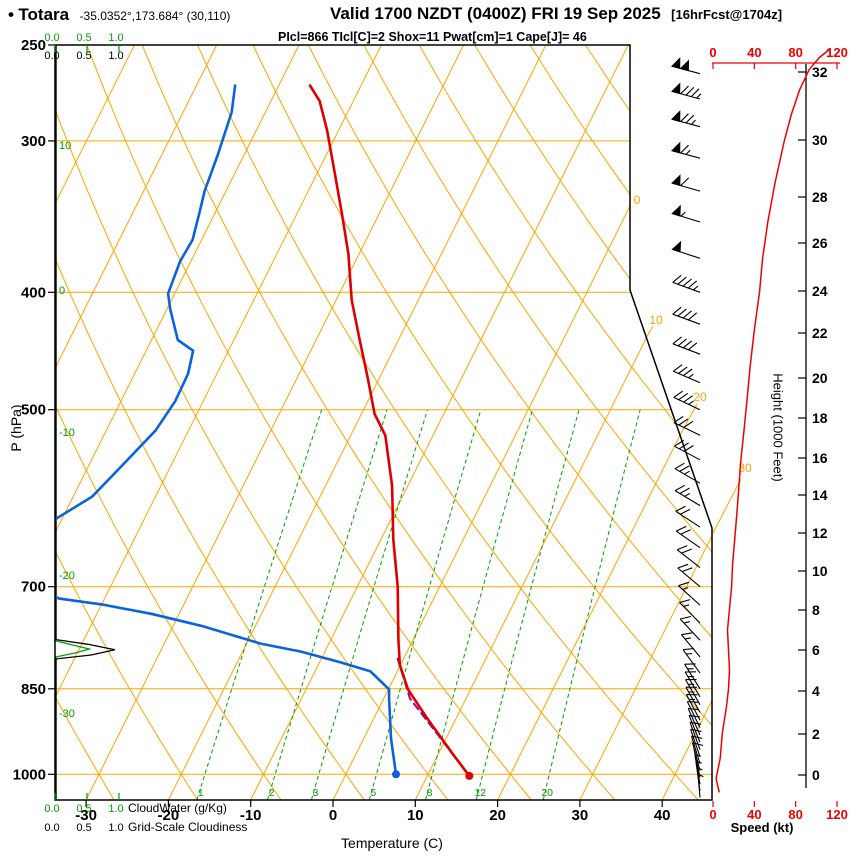  What do you see at coordinates (795, 52) in the screenshot?
I see `speed-tick-label-top: 80` at bounding box center [795, 52].